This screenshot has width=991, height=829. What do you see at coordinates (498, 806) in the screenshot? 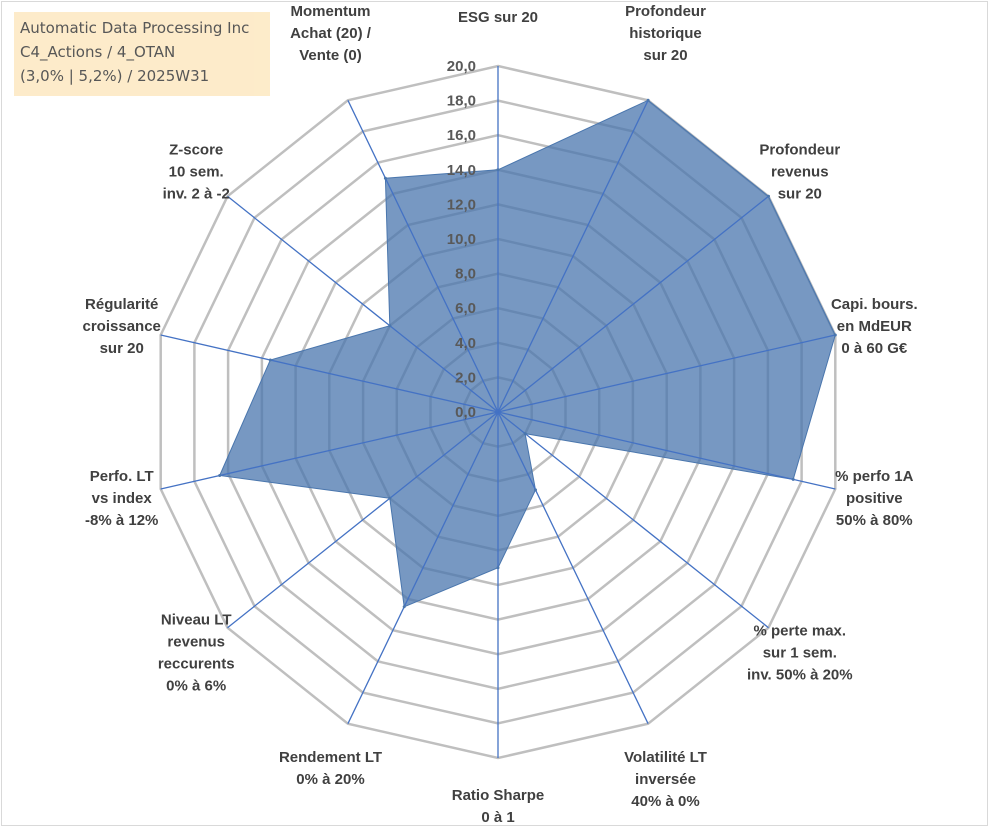
I see `axis-label: Ratio Sharpe 0 à 1` at bounding box center [498, 806].